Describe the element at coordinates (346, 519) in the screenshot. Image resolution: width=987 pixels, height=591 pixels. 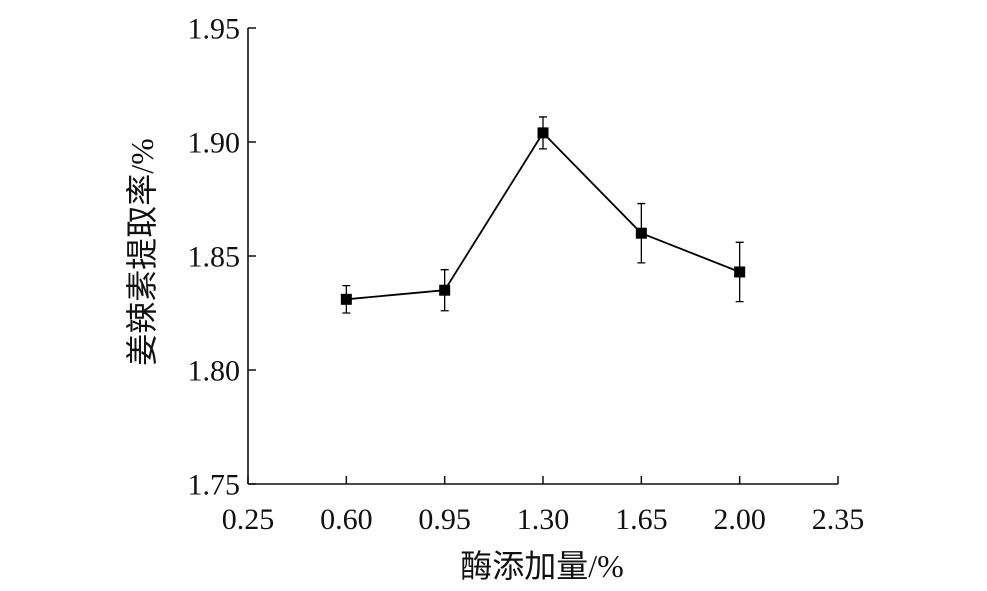
I see `x-tick-label: 0.60` at that location.